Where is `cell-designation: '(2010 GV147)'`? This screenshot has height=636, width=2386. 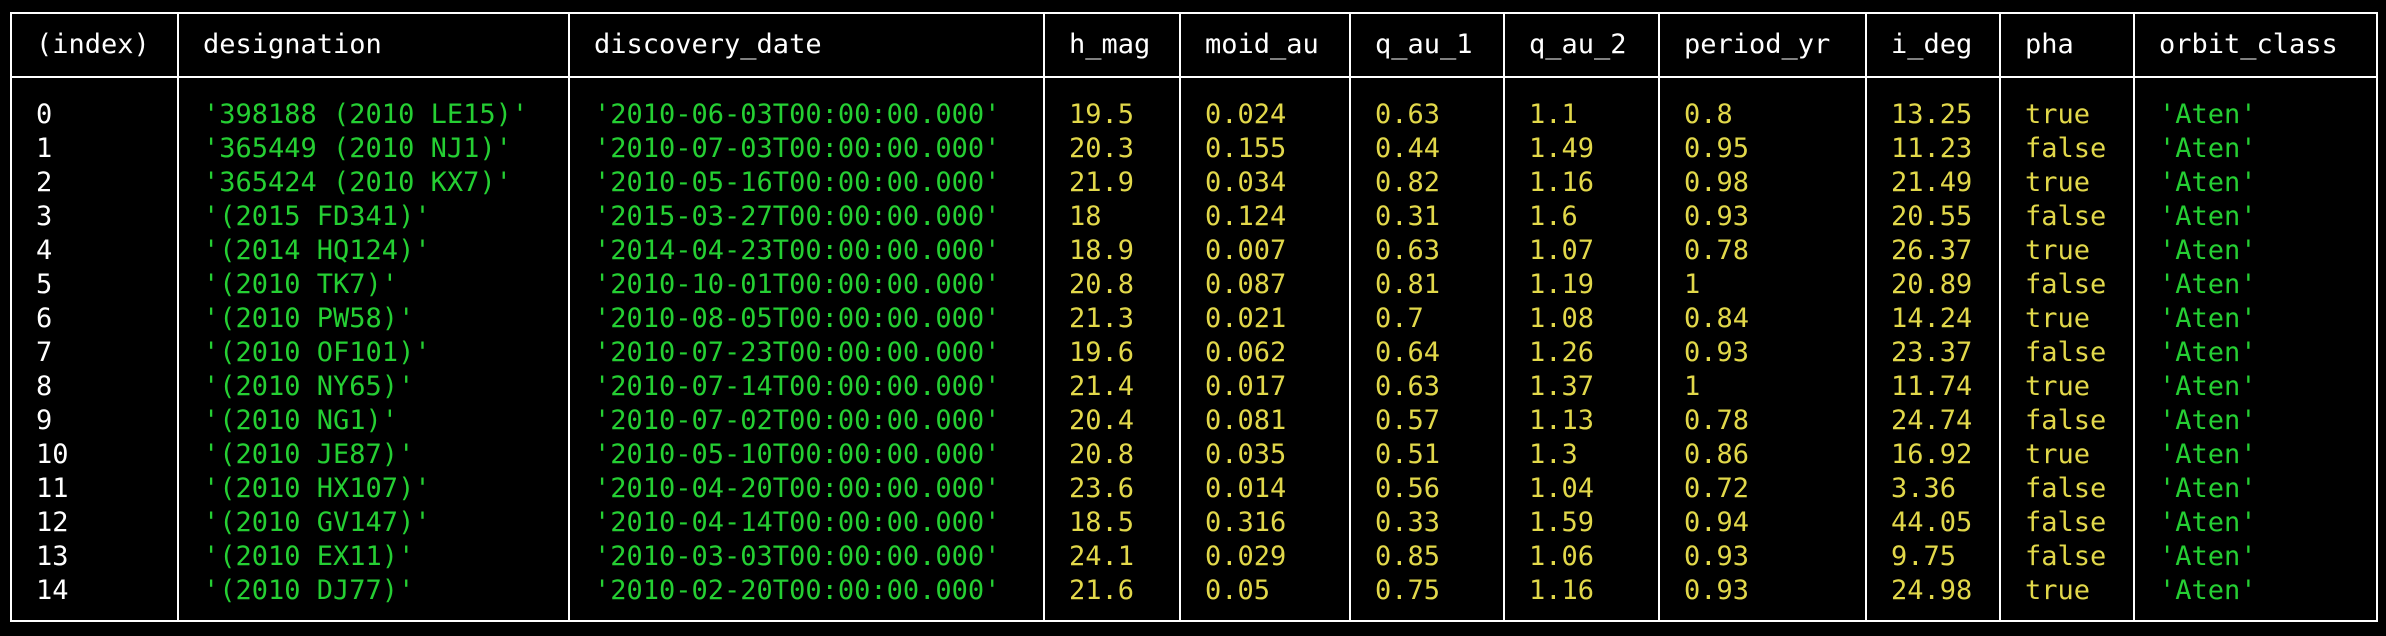
cell-designation: '(2010 GV147)' is located at coordinates (317, 522).